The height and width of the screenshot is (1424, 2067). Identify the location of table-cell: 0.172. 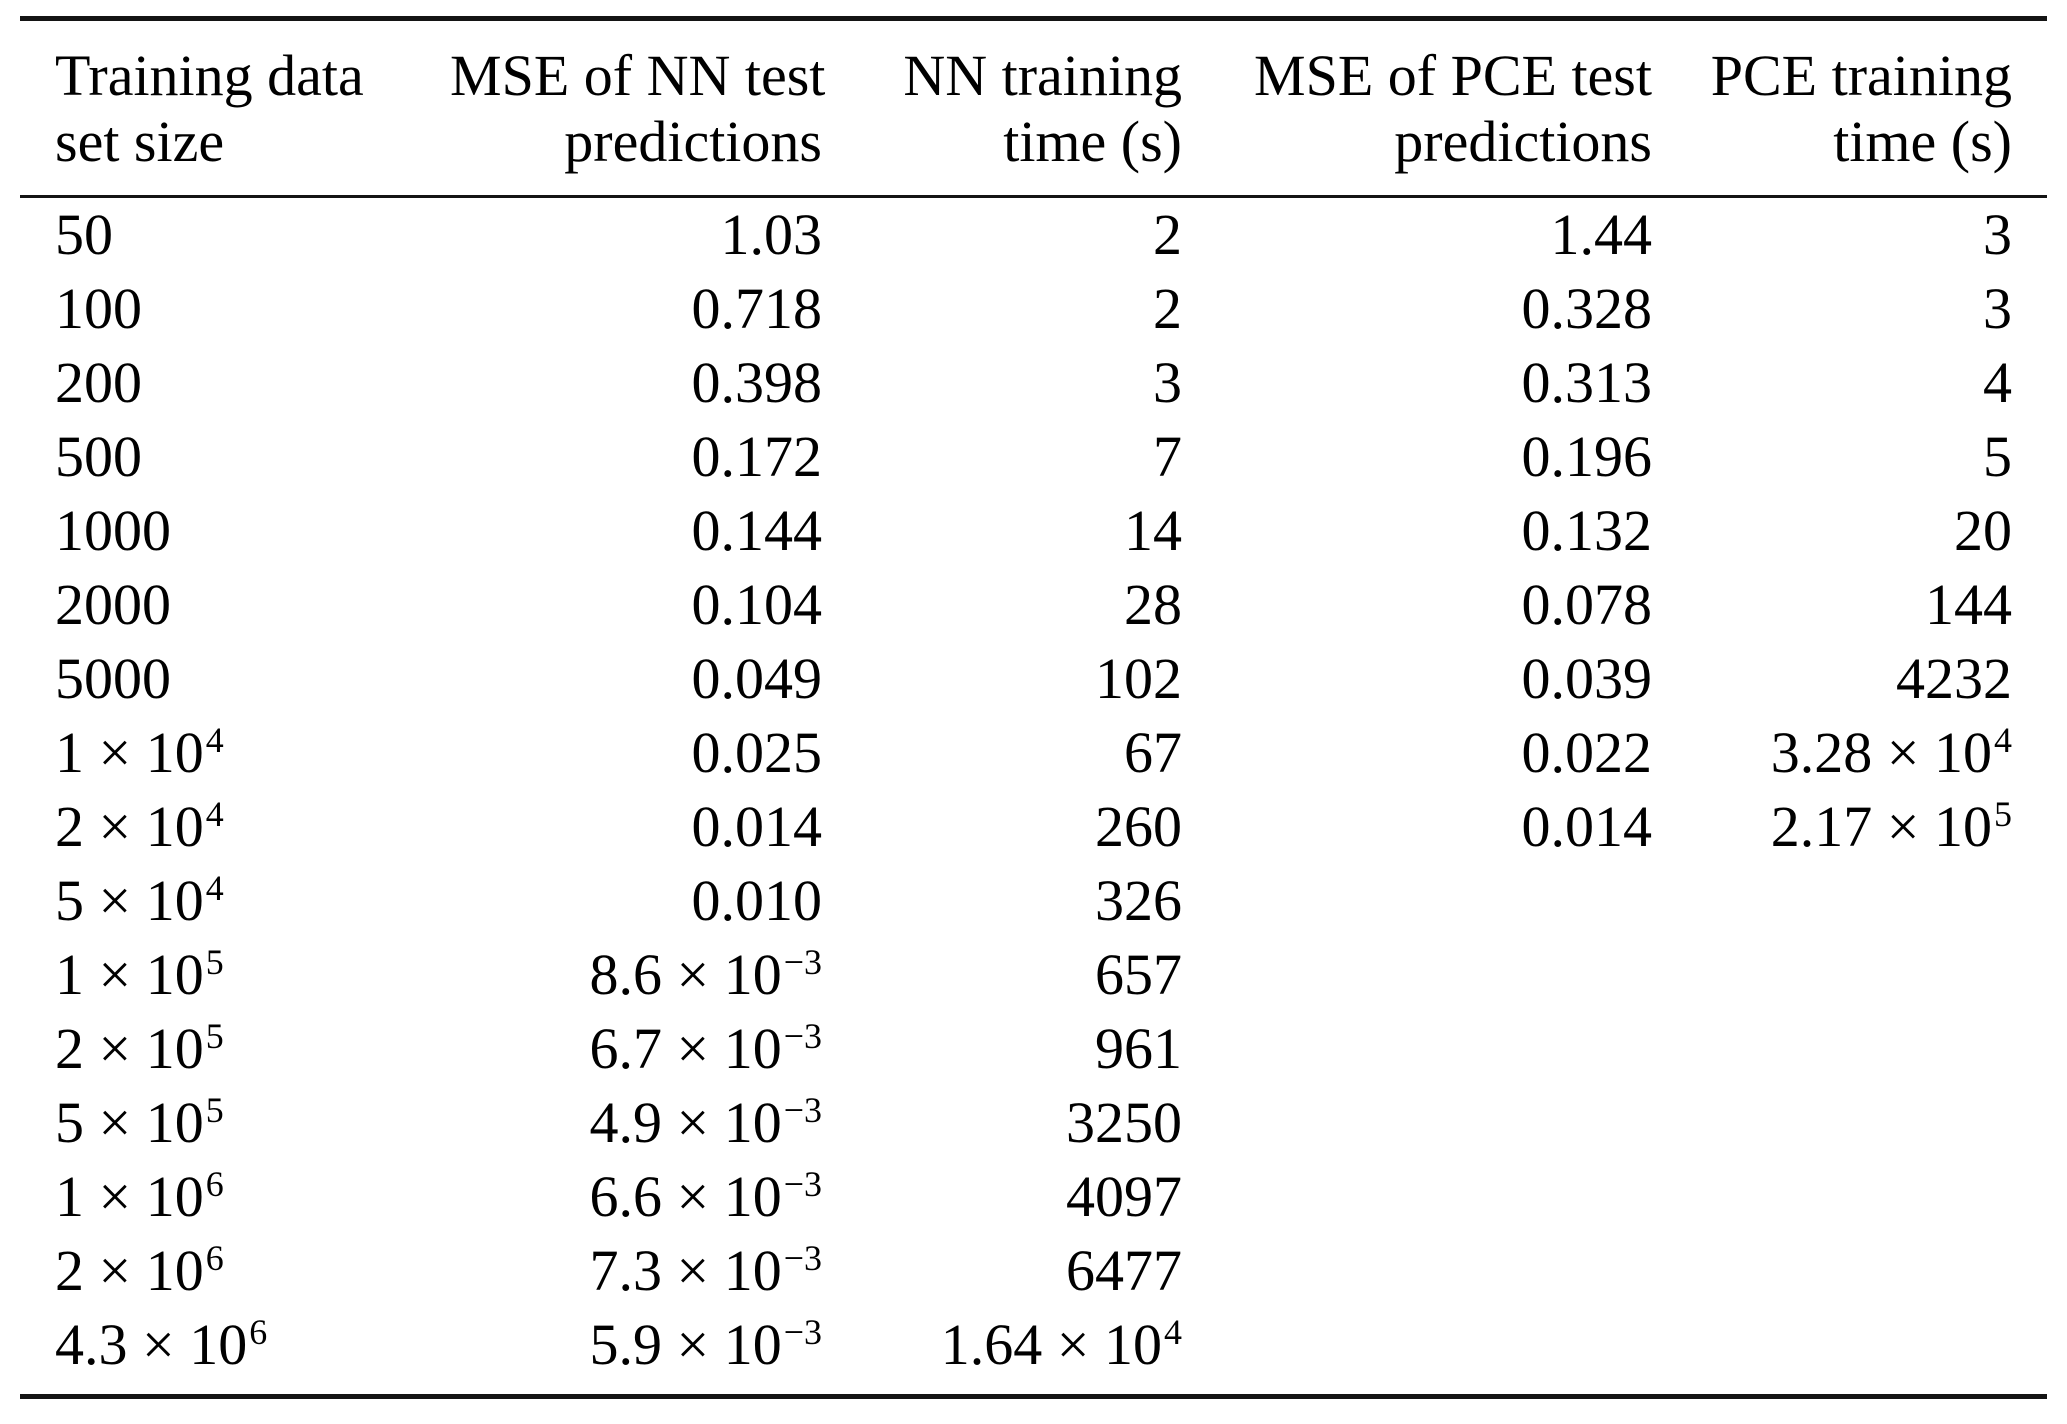
(757, 456).